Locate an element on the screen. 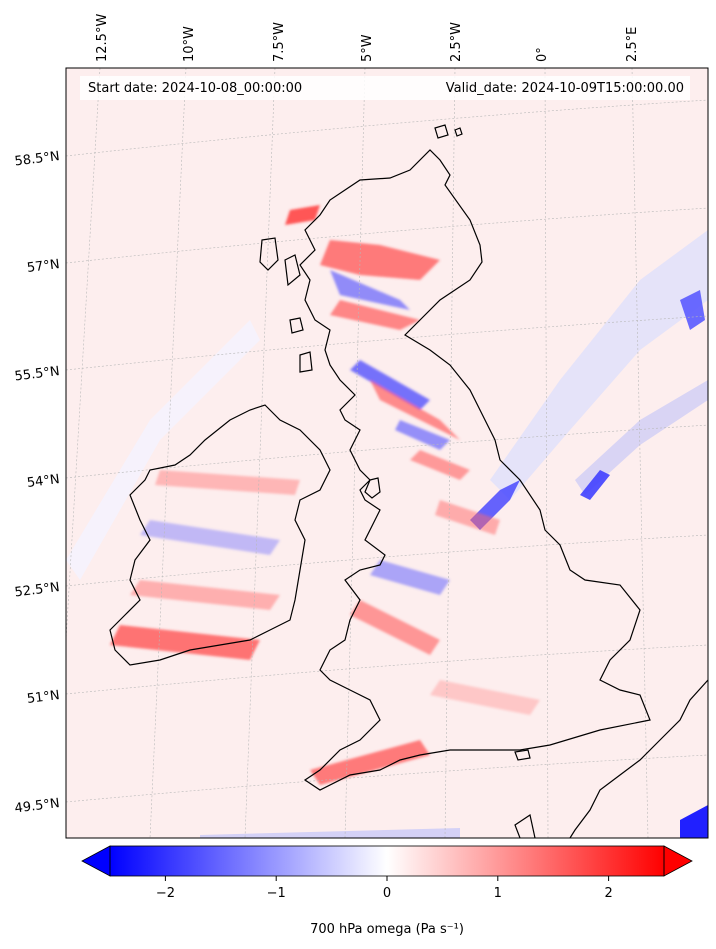 Image resolution: width=716 pixels, height=949 pixels. lat-label: 49.5°N is located at coordinates (37, 806).